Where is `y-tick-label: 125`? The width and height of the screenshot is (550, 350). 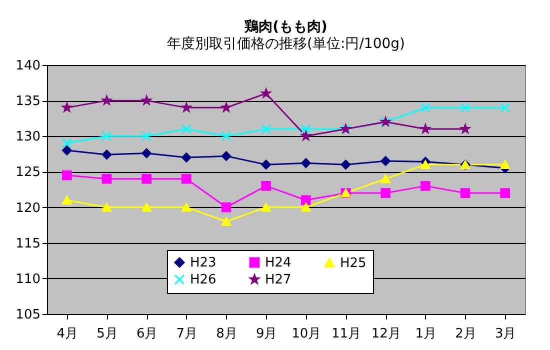
y-tick-label: 125 is located at coordinates (28, 172).